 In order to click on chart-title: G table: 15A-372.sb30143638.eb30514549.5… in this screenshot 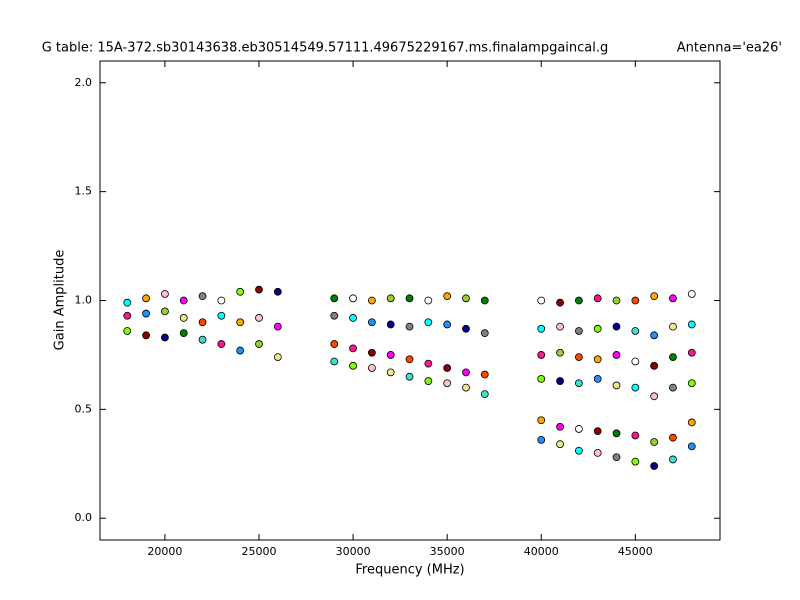, I will do `click(325, 48)`.